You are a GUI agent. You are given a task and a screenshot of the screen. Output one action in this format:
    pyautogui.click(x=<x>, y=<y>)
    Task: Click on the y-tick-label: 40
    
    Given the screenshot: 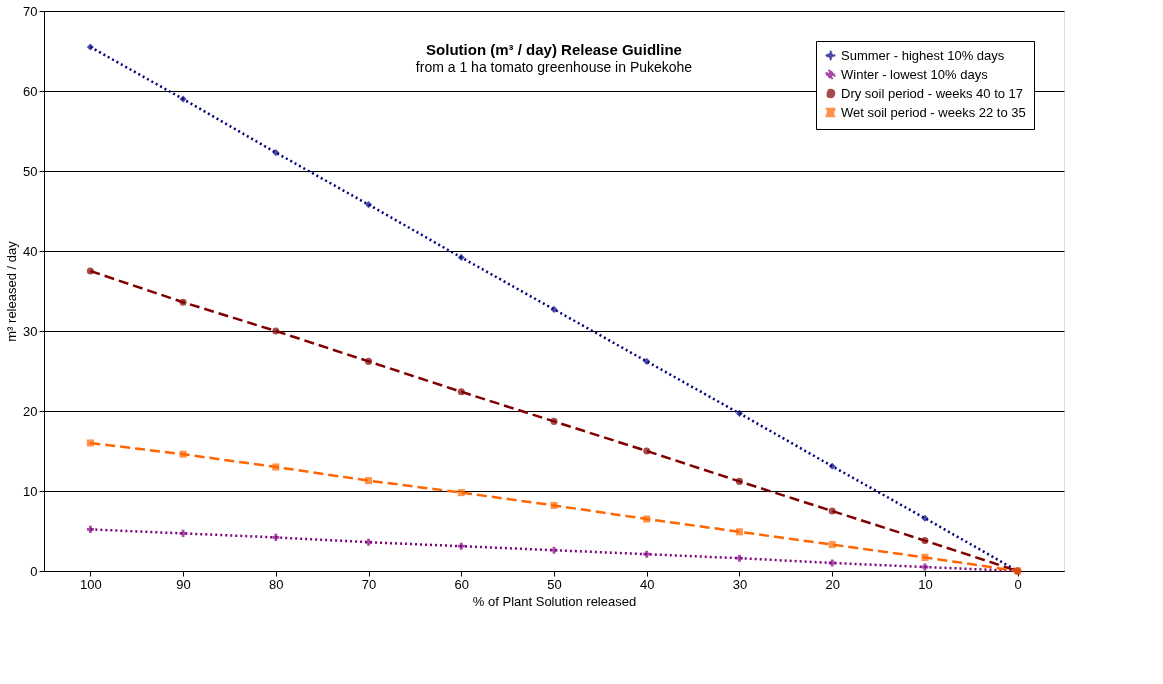 What is the action you would take?
    pyautogui.click(x=30, y=251)
    